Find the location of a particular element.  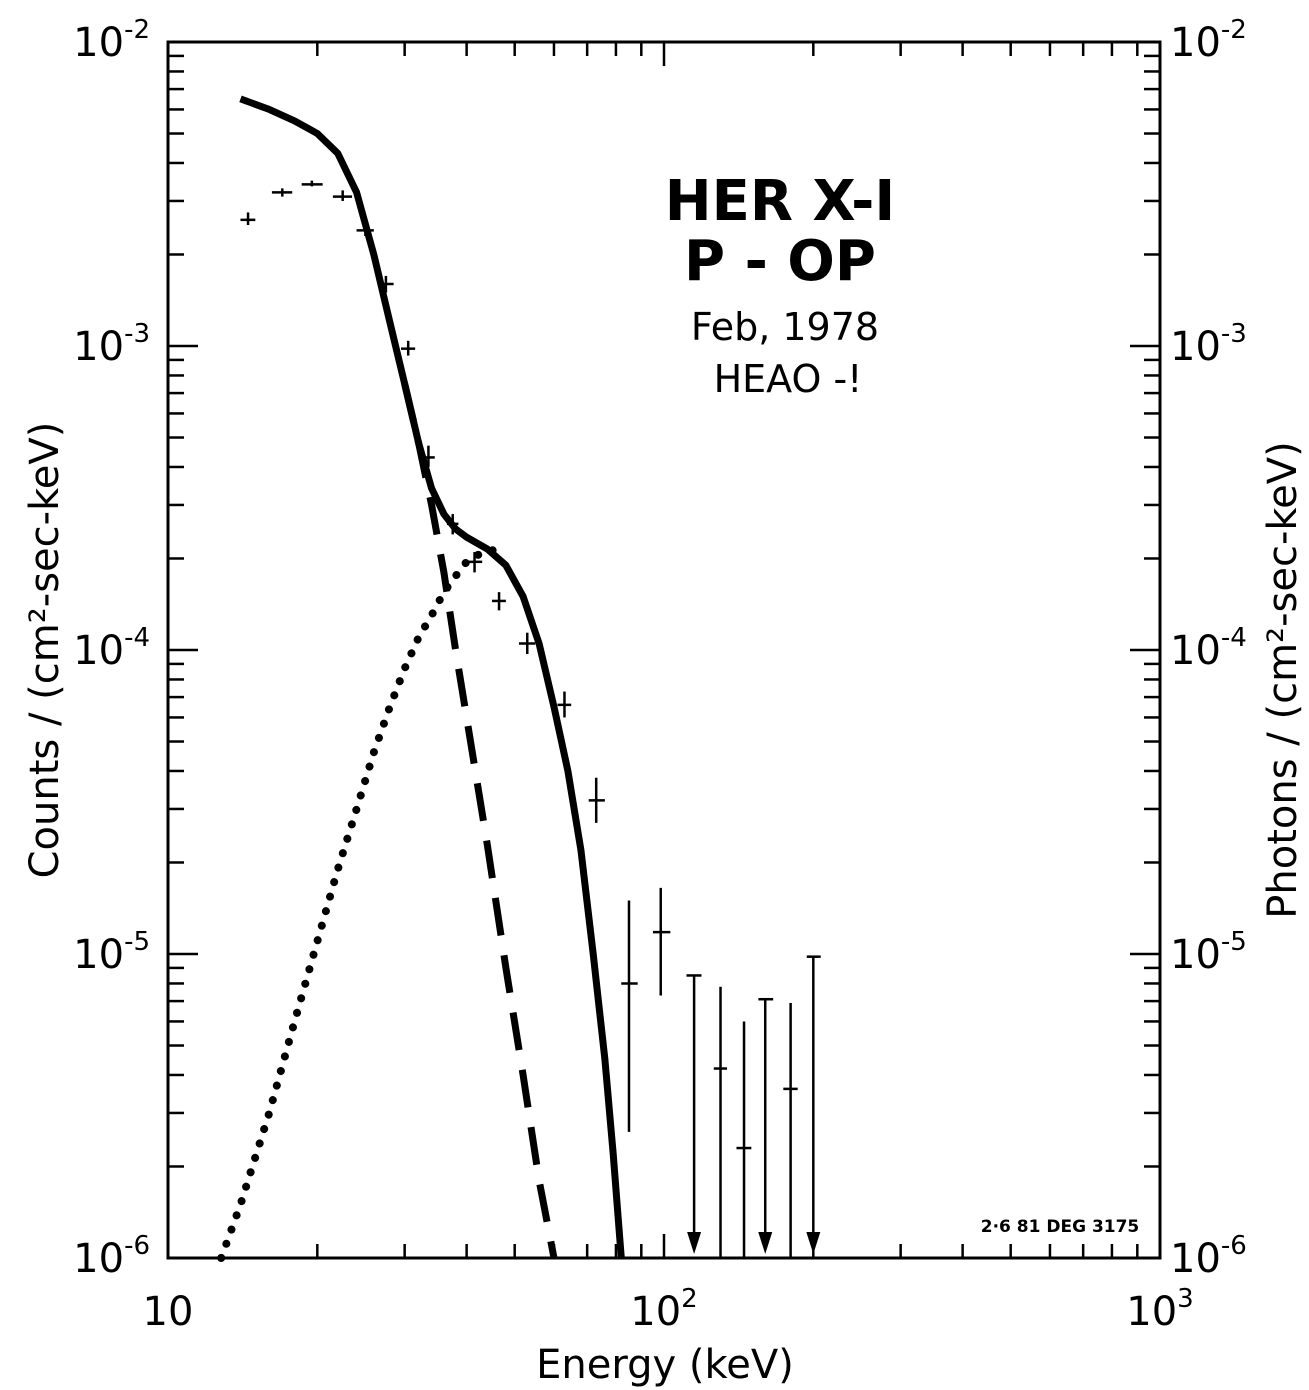

x-tick-label: 10² is located at coordinates (663, 1309).